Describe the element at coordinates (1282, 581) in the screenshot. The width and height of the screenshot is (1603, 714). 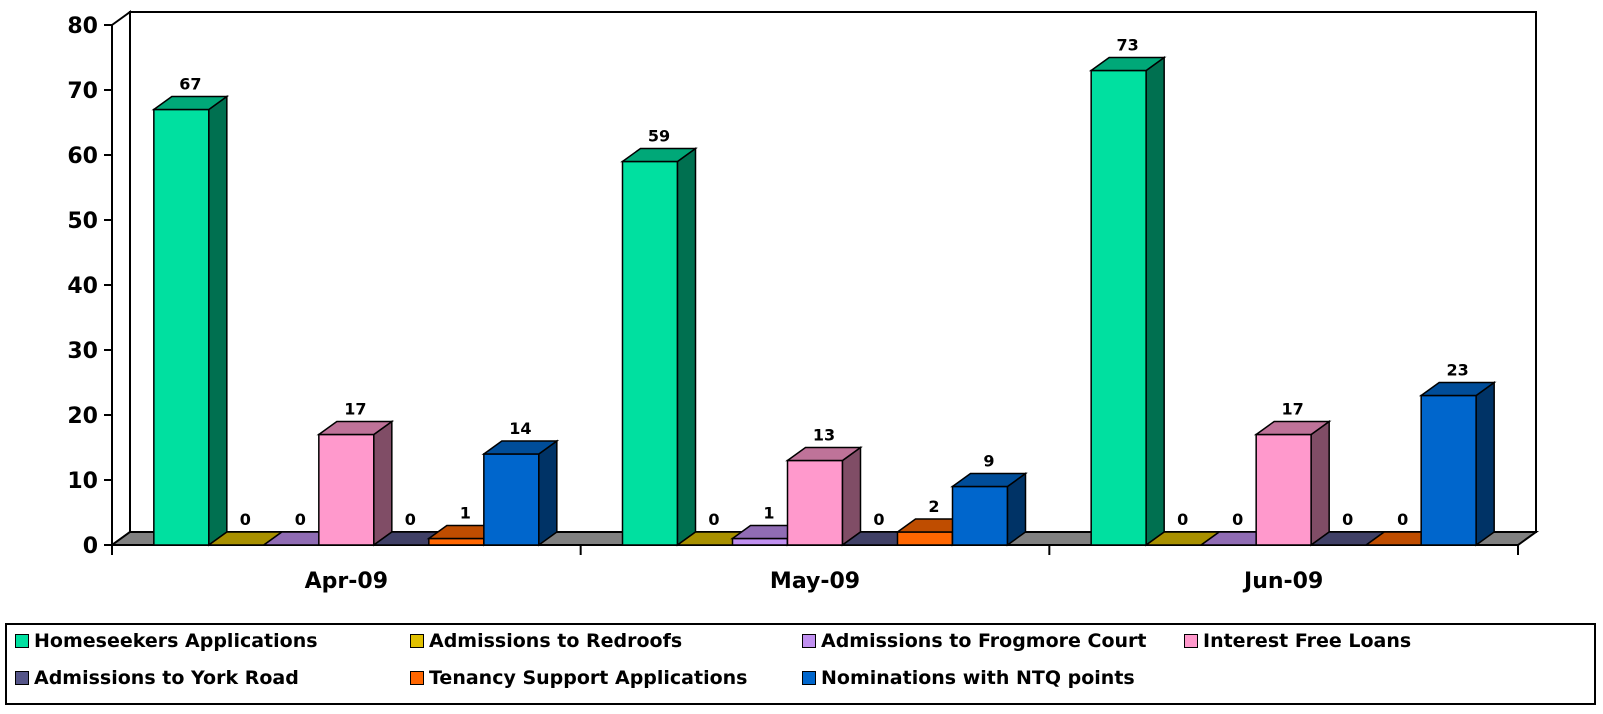
I see `x-tick-label: Jun-09` at that location.